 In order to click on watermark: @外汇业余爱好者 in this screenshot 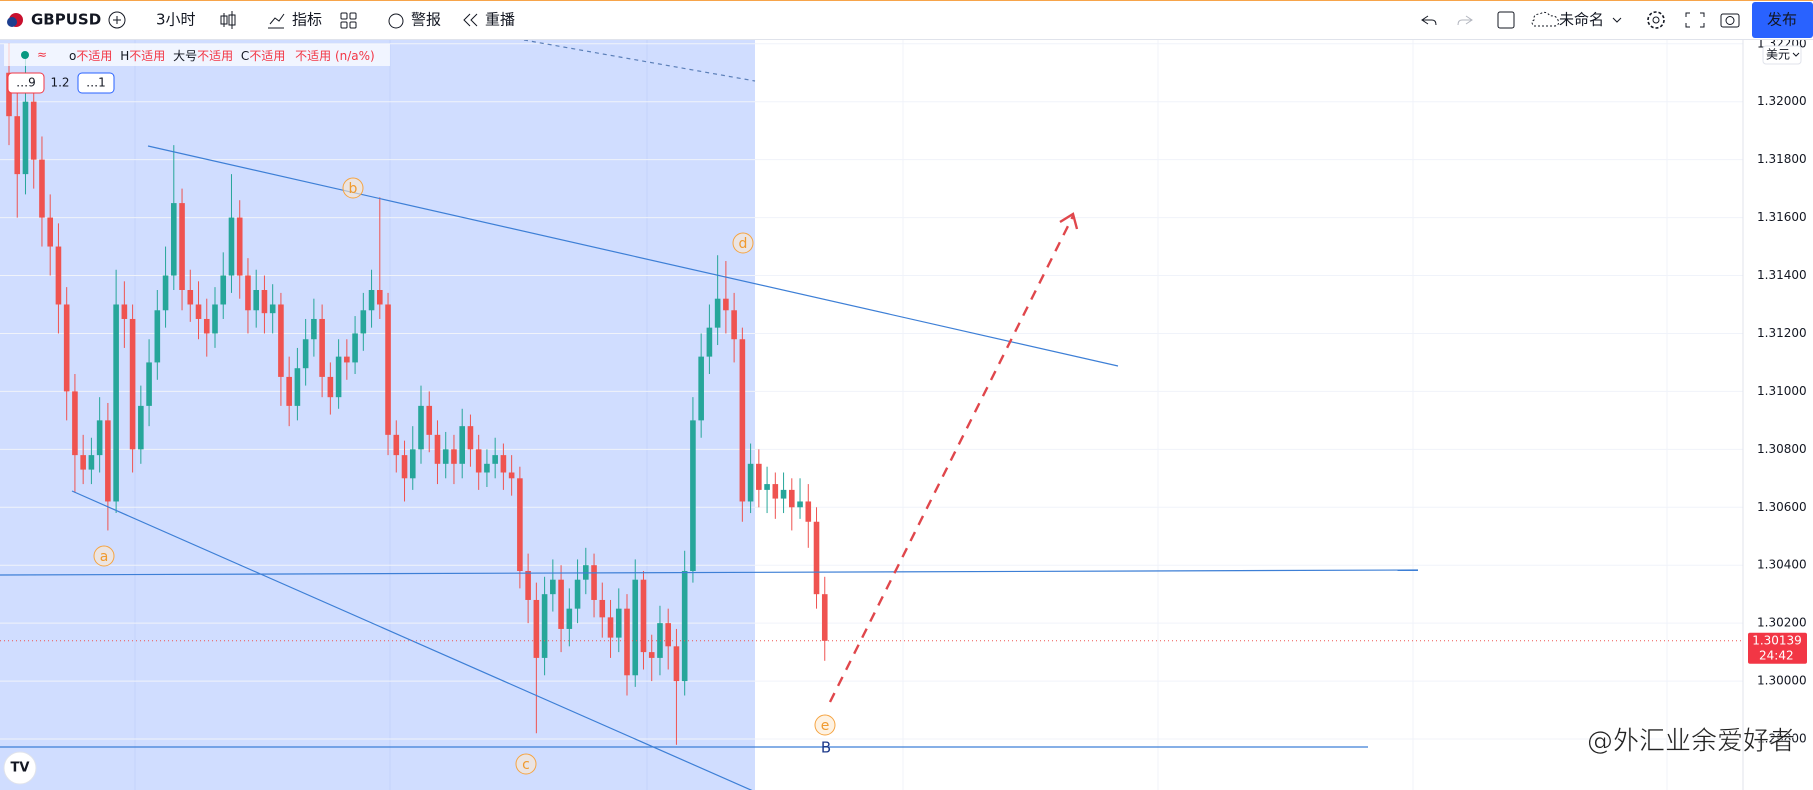, I will do `click(1691, 742)`.